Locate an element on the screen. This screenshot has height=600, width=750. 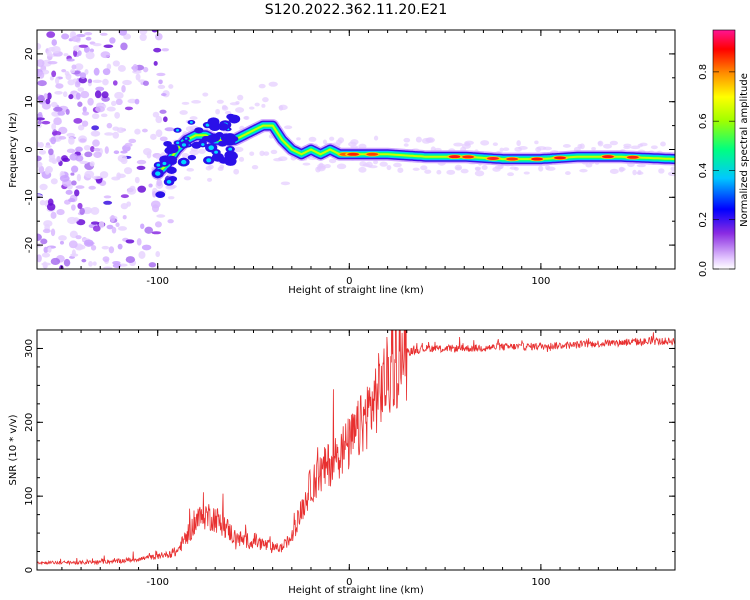
y-tick-label: 300 is located at coordinates (29, 348).